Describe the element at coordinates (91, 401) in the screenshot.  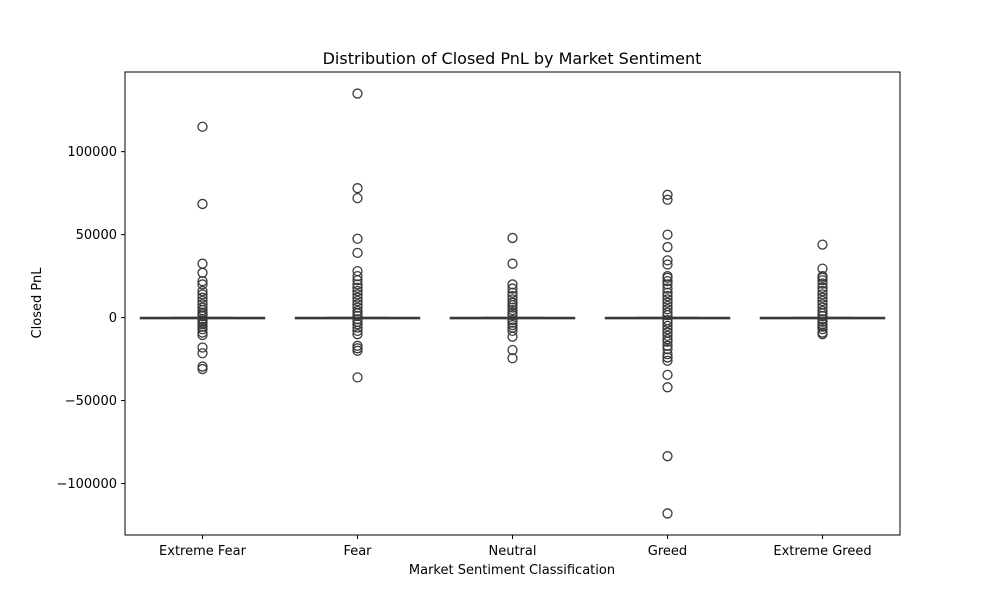
I see `y-tick-label: −50000` at that location.